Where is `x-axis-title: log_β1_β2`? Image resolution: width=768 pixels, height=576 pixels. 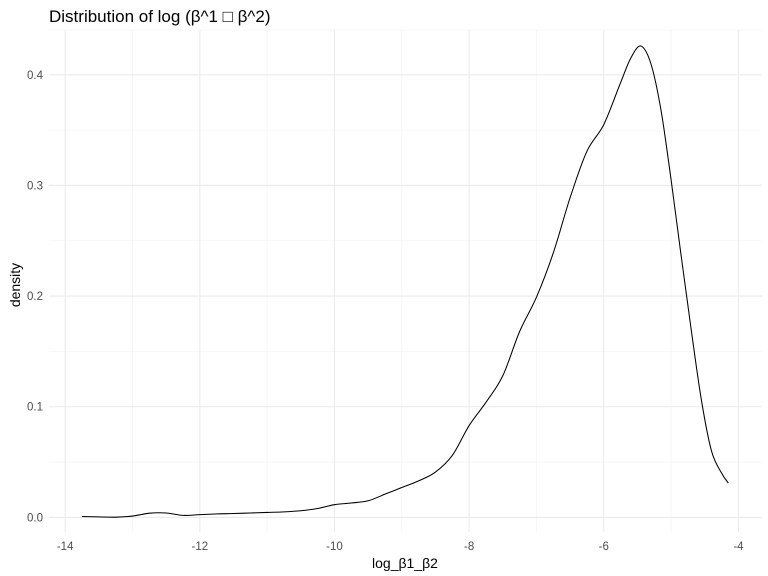 x-axis-title: log_β1_β2 is located at coordinates (405, 563).